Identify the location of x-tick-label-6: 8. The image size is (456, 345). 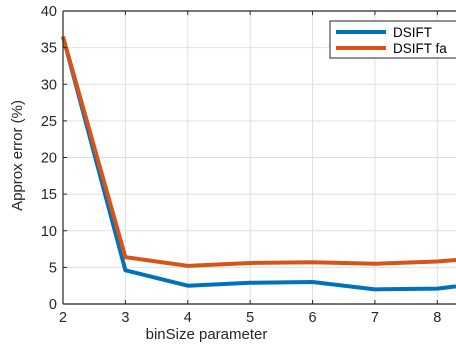
(437, 318).